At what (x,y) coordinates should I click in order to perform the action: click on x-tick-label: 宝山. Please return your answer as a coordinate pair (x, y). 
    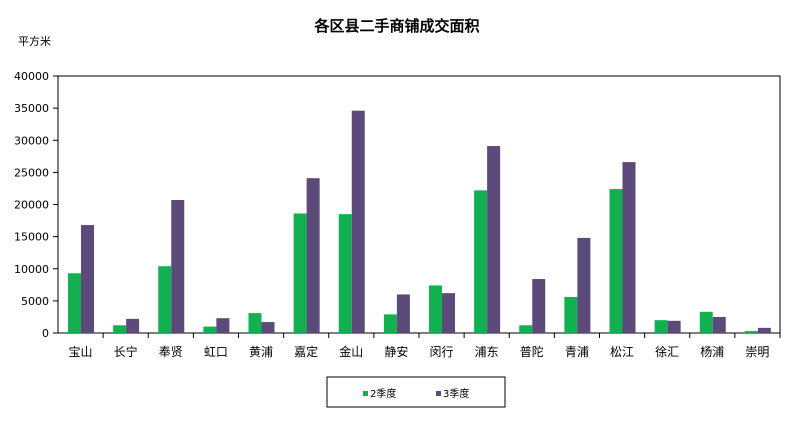
    Looking at the image, I should click on (81, 352).